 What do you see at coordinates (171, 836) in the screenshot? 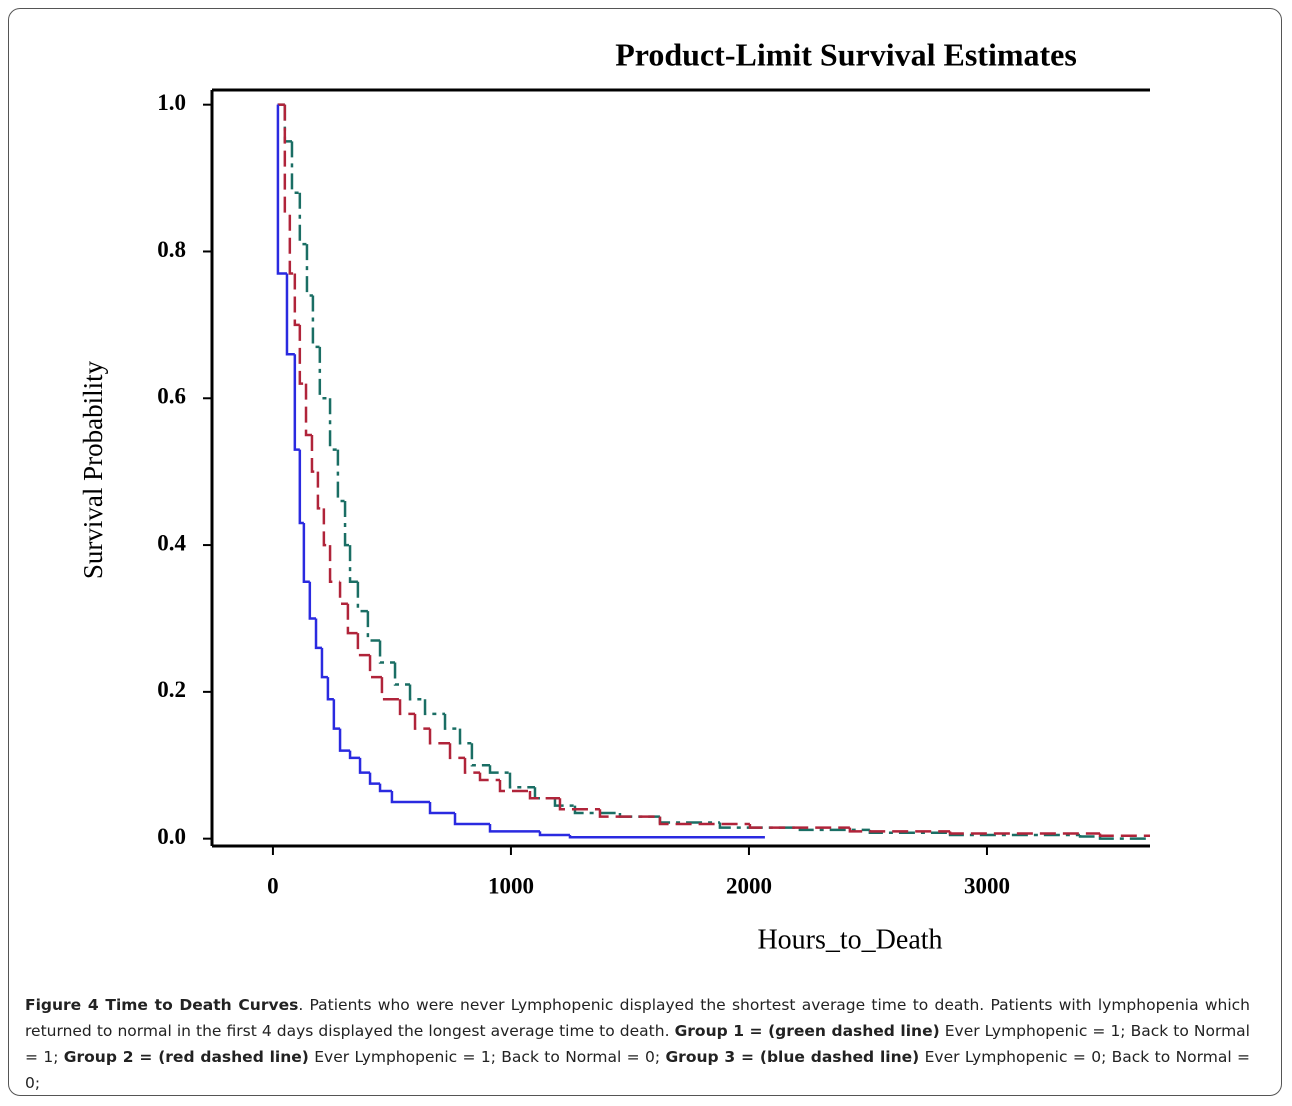
I see `y-tick-label: 0.0` at bounding box center [171, 836].